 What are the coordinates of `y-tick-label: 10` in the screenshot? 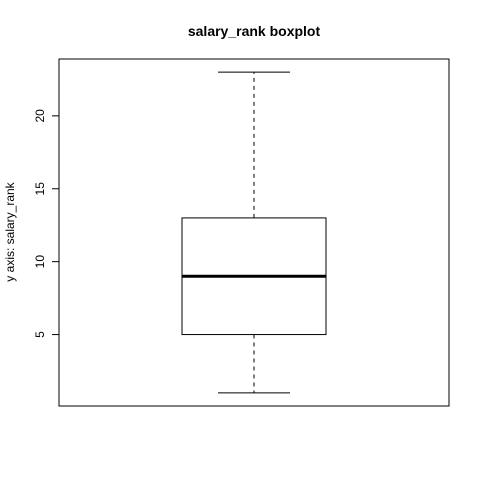 It's located at (40, 262).